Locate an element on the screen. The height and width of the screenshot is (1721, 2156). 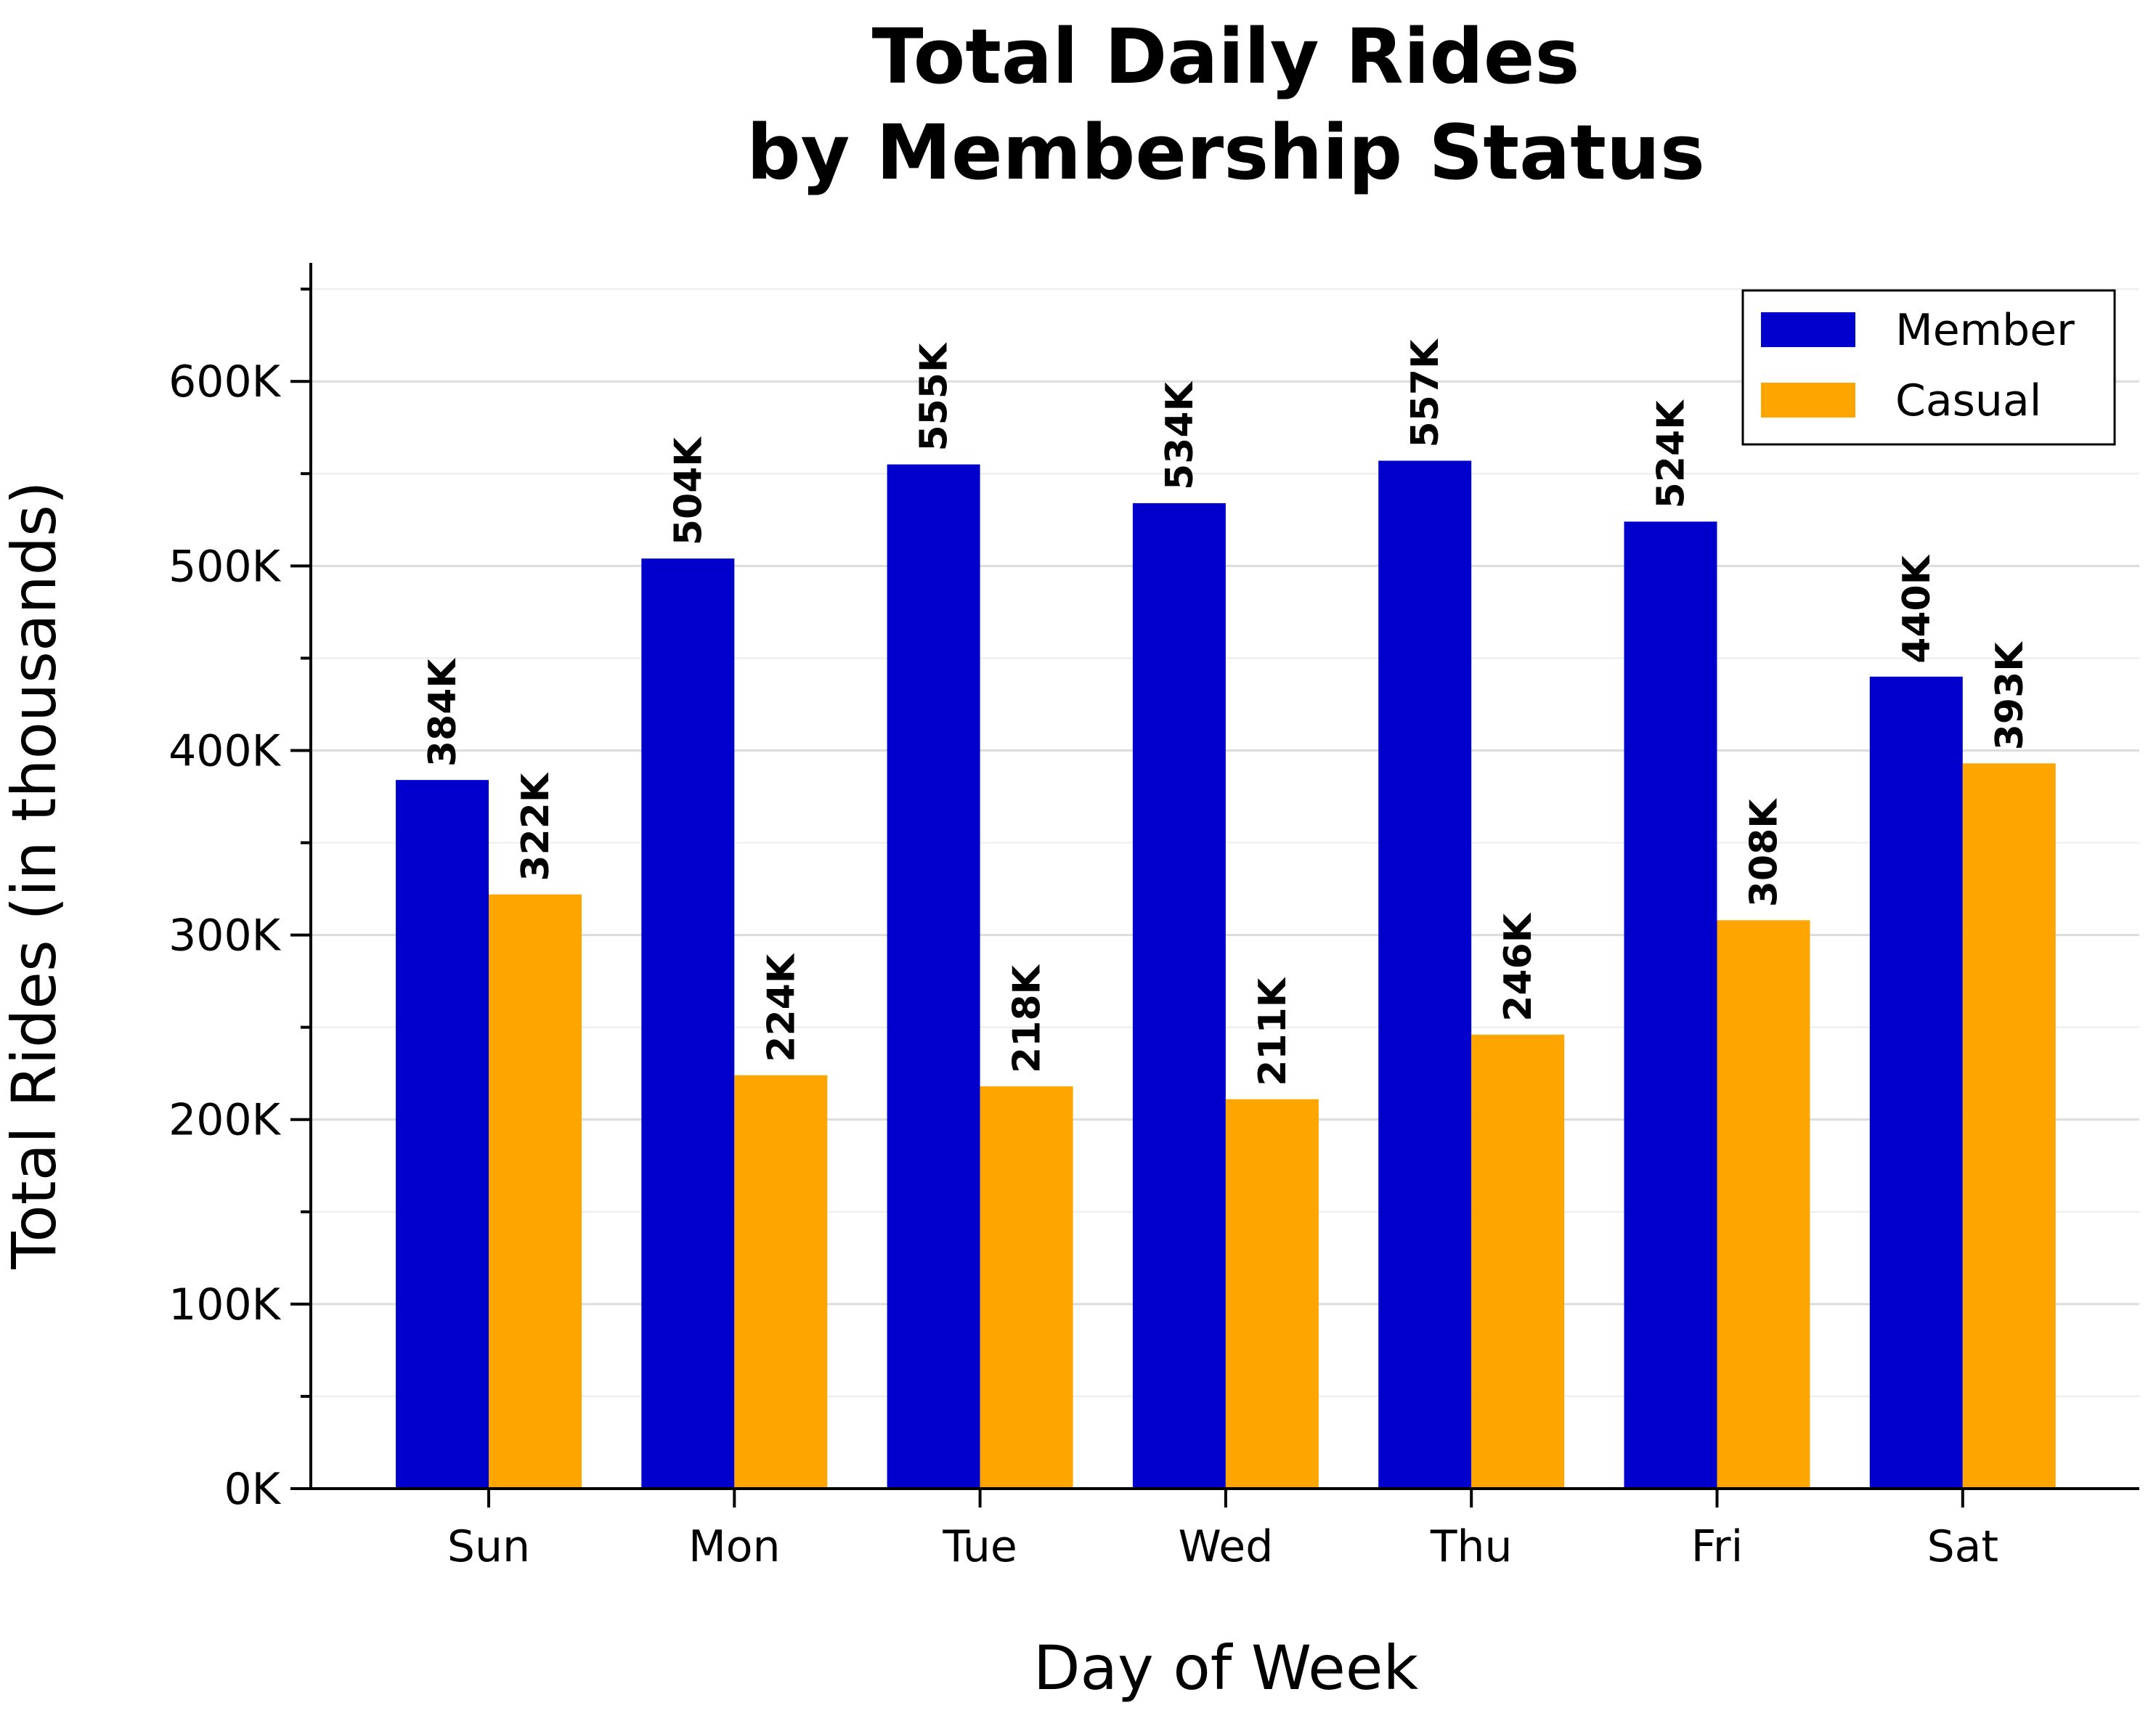
legend-label-casual: Casual is located at coordinates (1968, 401).